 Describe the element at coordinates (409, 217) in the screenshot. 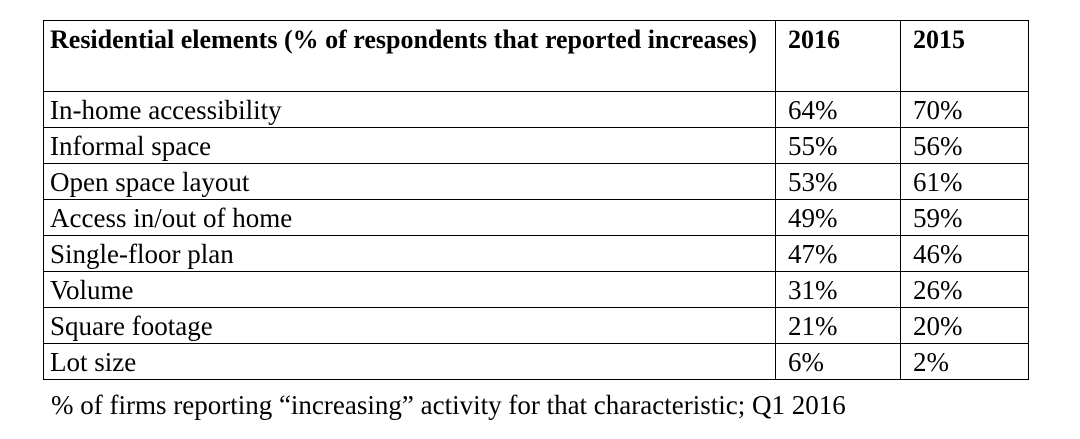

I see `row-label: Access in/out of home` at that location.